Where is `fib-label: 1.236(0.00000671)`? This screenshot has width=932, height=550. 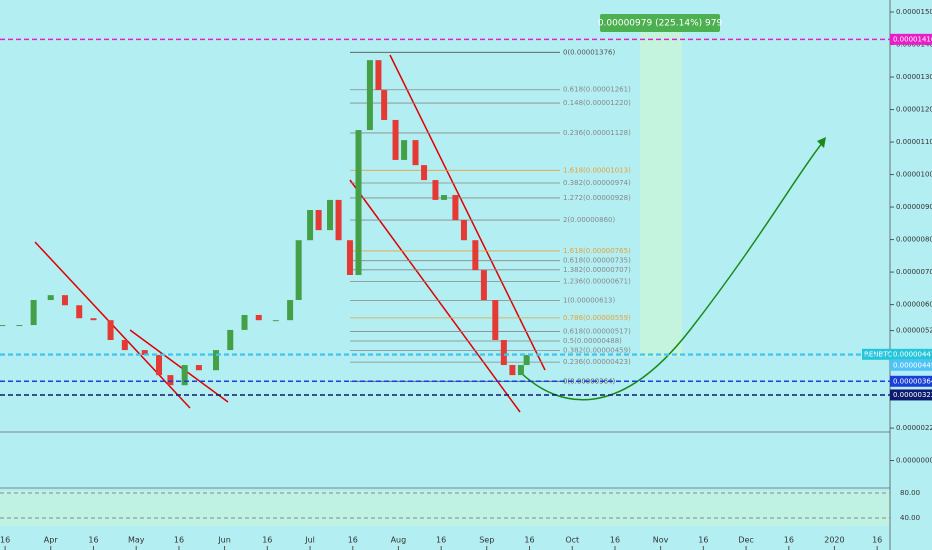 fib-label: 1.236(0.00000671) is located at coordinates (597, 281).